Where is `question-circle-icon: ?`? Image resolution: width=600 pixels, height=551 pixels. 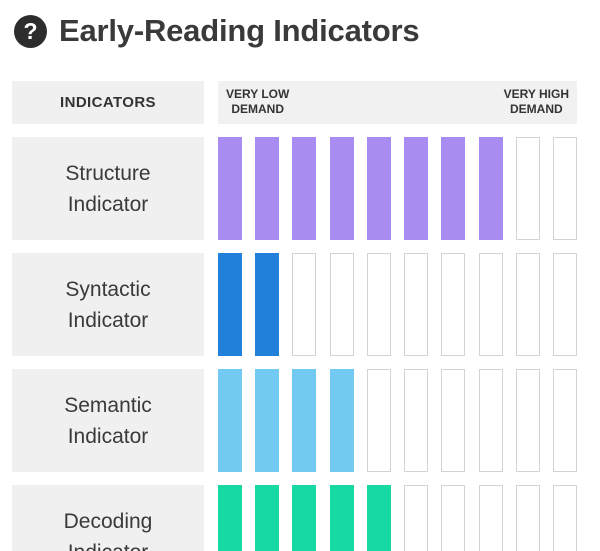 question-circle-icon: ? is located at coordinates (30, 31).